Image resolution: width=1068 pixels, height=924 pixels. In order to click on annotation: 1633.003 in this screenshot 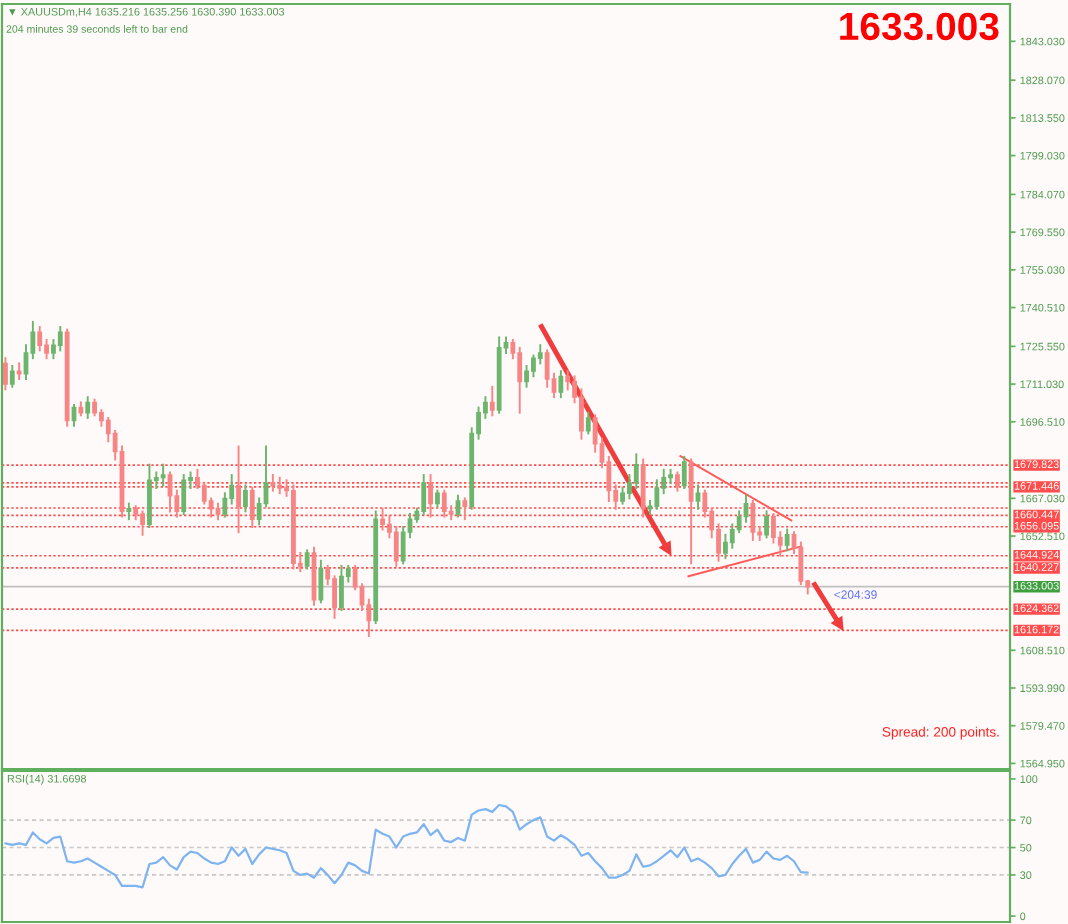, I will do `click(919, 26)`.